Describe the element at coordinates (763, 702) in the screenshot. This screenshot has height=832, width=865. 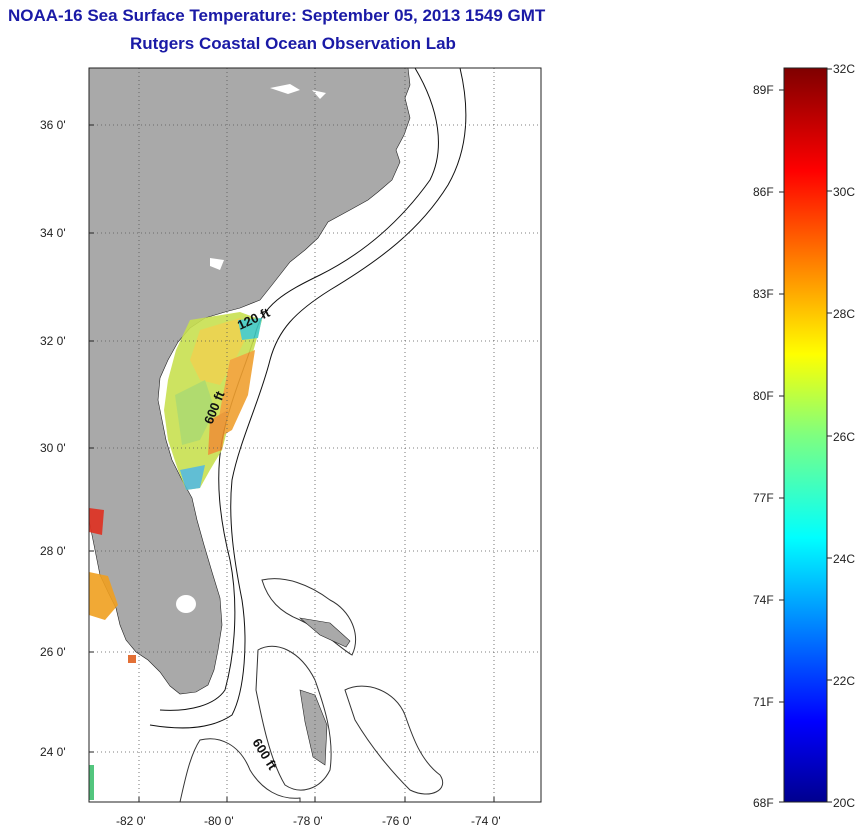
I see `colorbar-f-71: 71F` at that location.